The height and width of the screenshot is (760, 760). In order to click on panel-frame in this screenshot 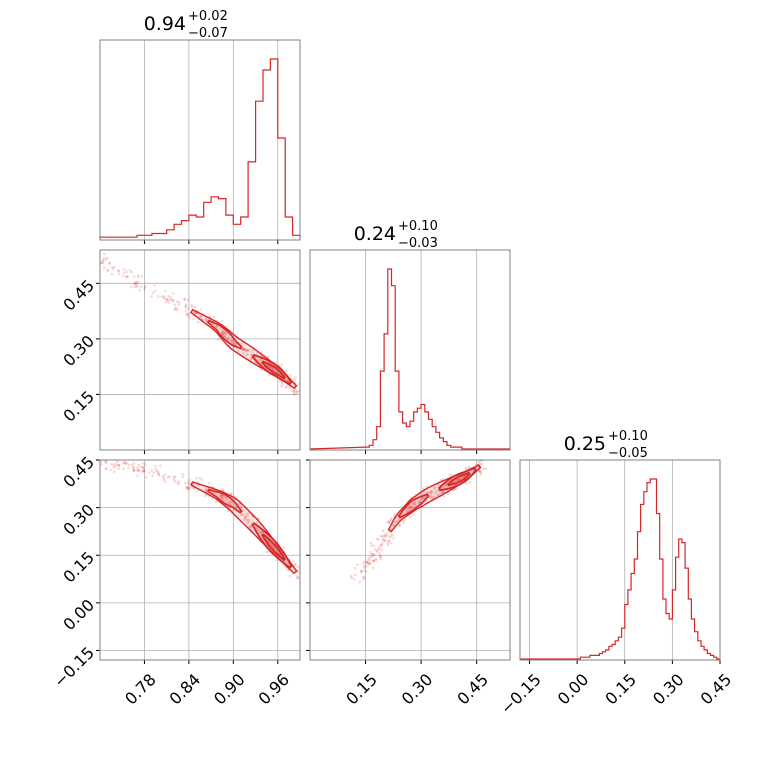, I will do `click(410, 350)`.